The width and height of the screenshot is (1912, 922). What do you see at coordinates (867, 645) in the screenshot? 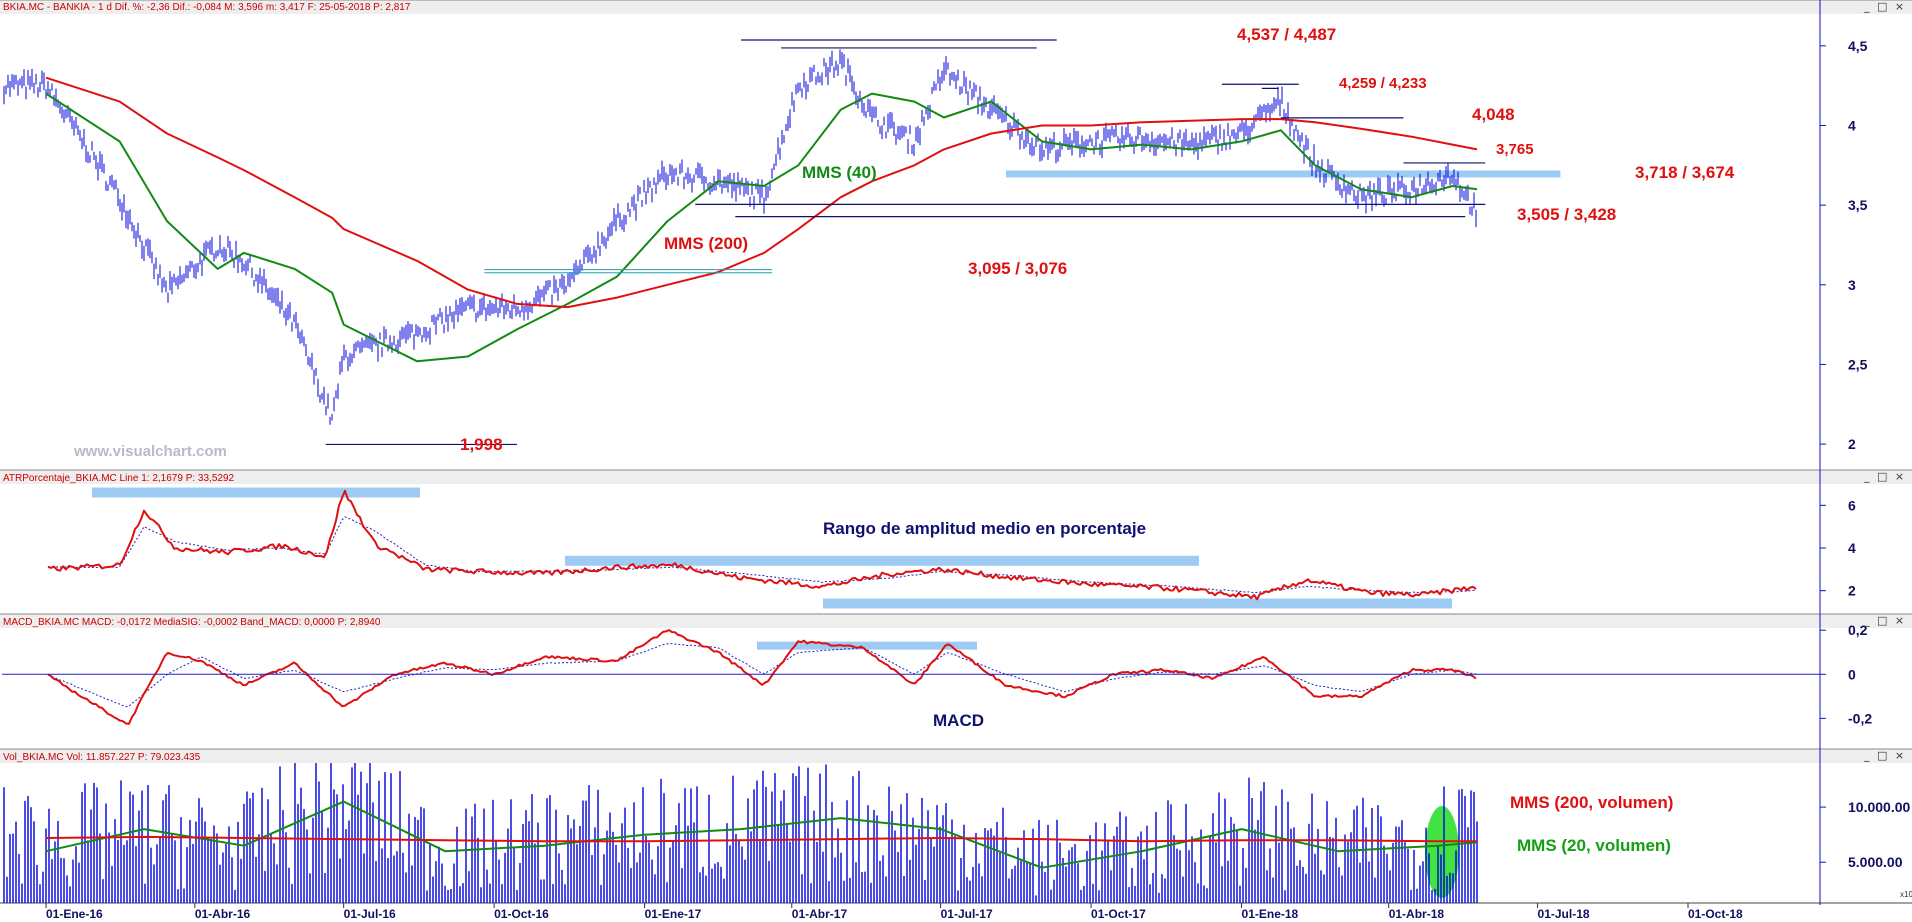
I see `macd-band` at bounding box center [867, 645].